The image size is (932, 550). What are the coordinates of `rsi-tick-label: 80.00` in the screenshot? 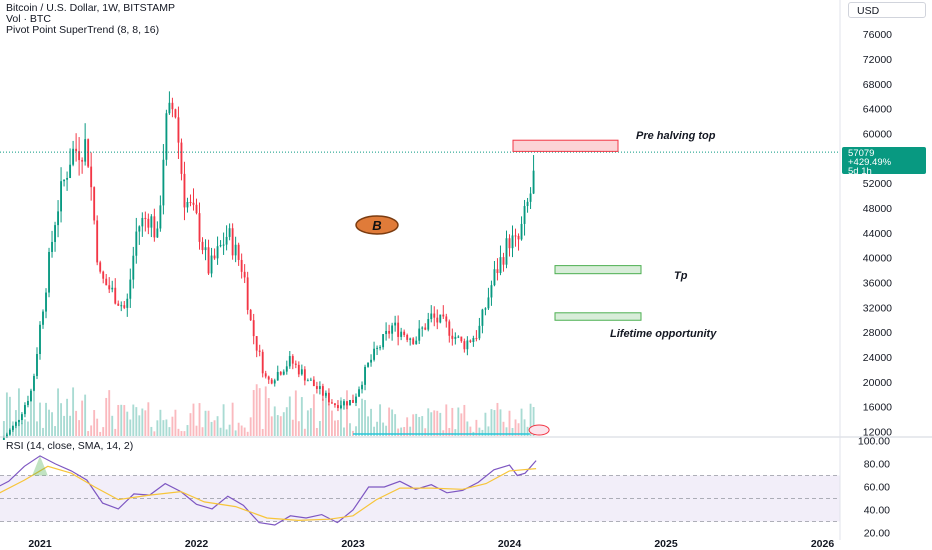 It's located at (877, 465).